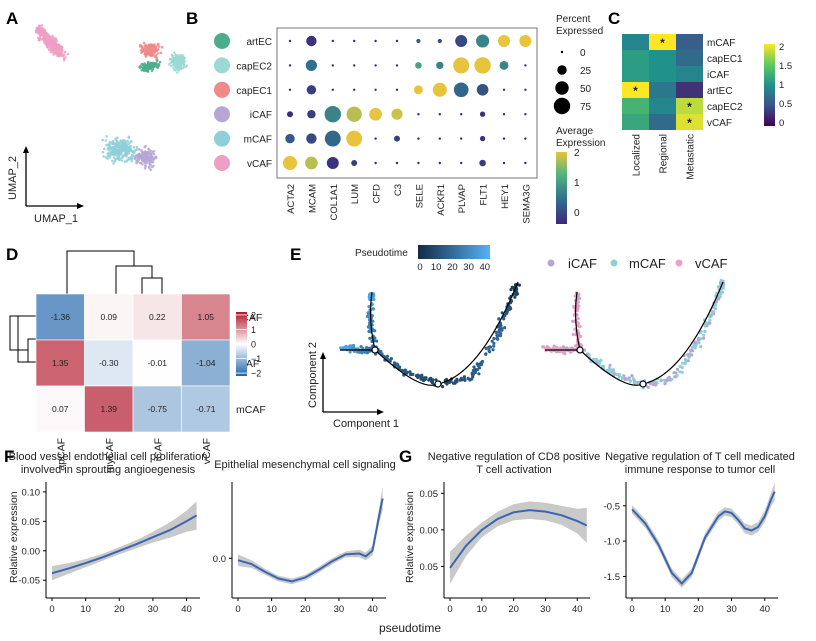 The image size is (816, 641). I want to click on dotplot-row-label: iCAF, so click(261, 115).